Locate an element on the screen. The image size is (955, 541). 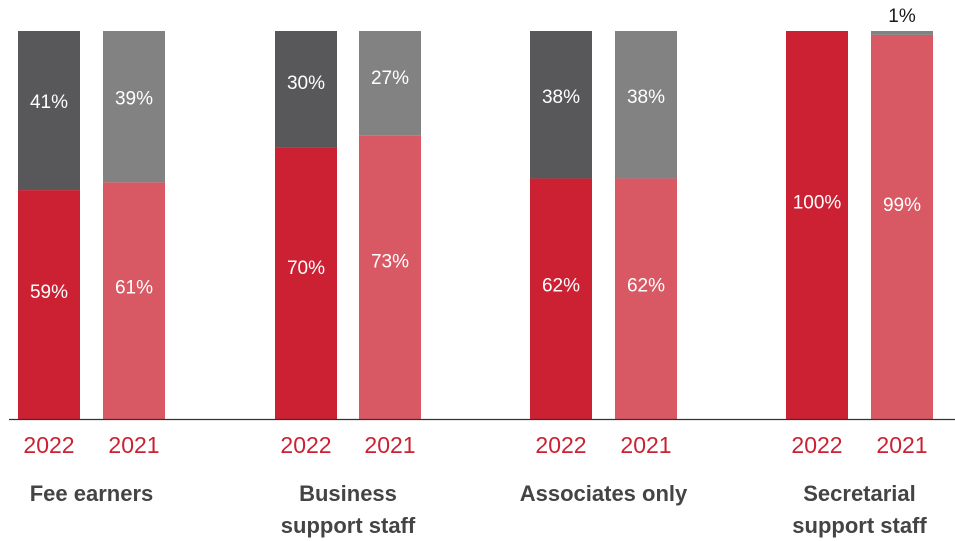
bar-2-0-top-value-label: 38% is located at coordinates (561, 97).